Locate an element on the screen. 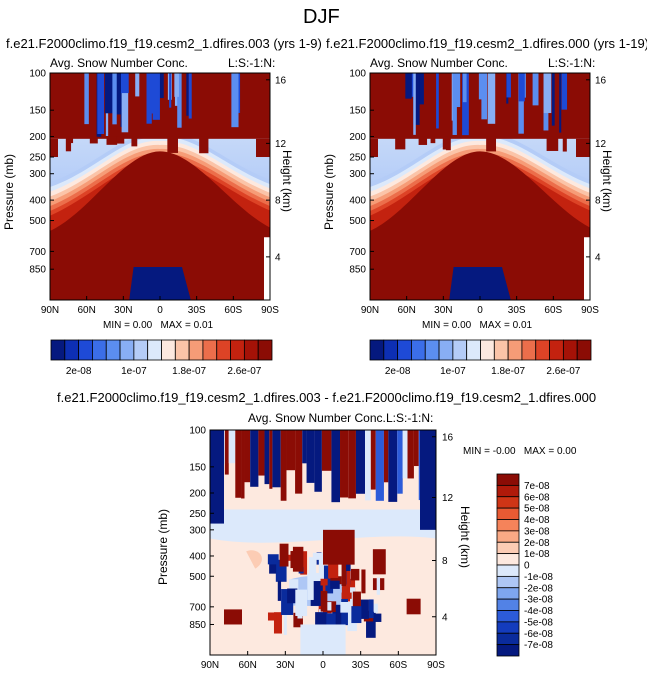 This screenshot has width=647, height=681. panel-c-ytick-label: 200 is located at coordinates (197, 493).